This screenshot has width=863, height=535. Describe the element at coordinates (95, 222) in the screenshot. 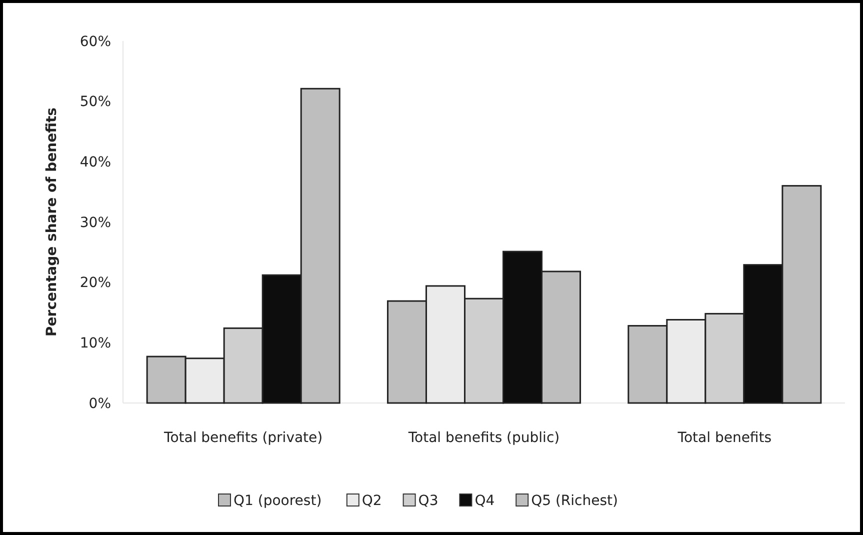

I see `y-tick-label: 30%` at that location.